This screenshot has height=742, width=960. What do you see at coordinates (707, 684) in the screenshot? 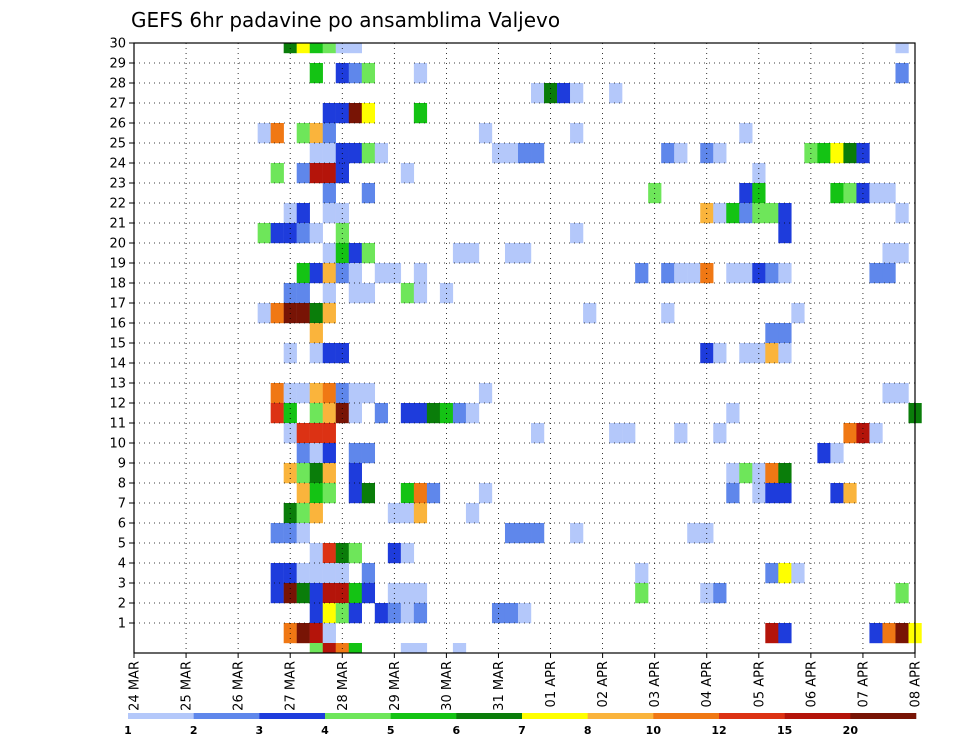
I see `x-tick-label: 04 APR` at bounding box center [707, 684].